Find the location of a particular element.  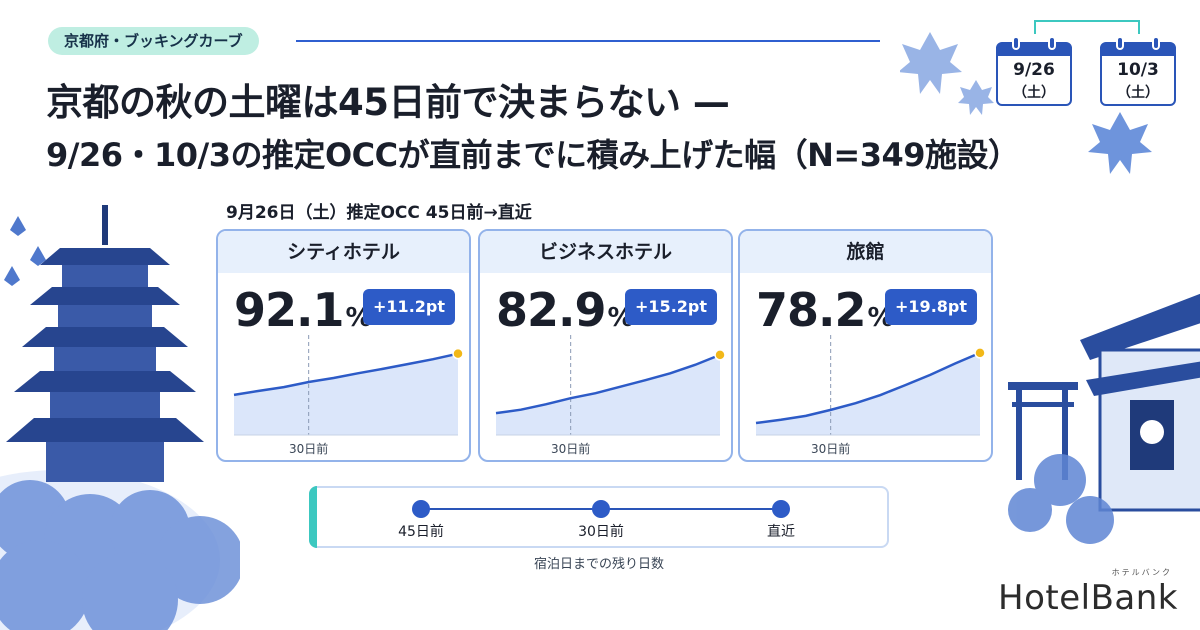

pagoda-illustration is located at coordinates (120, 417).